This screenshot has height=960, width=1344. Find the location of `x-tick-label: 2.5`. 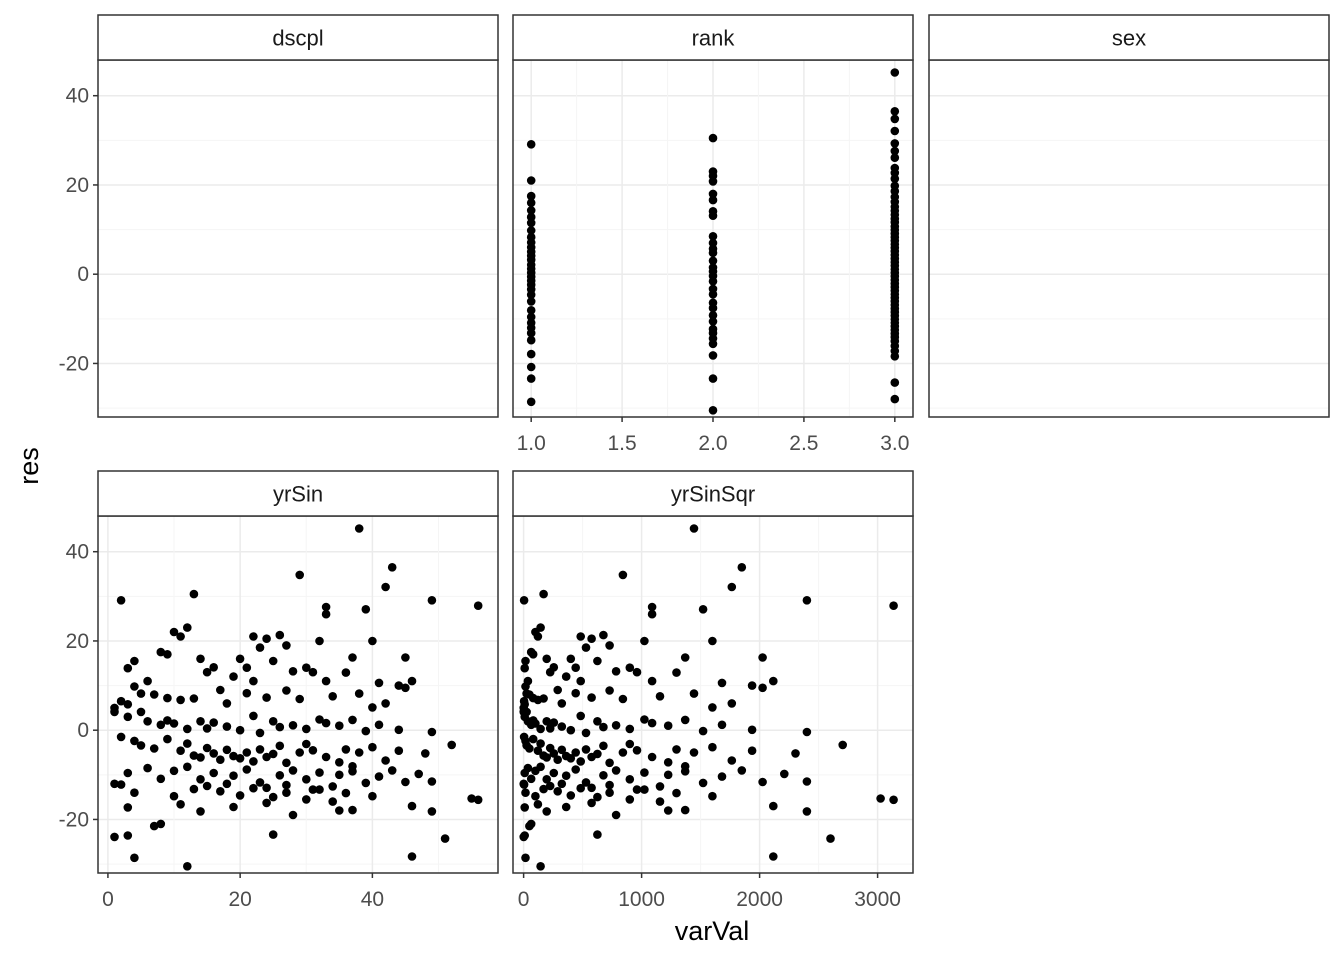

x-tick-label: 2.5 is located at coordinates (803, 443).